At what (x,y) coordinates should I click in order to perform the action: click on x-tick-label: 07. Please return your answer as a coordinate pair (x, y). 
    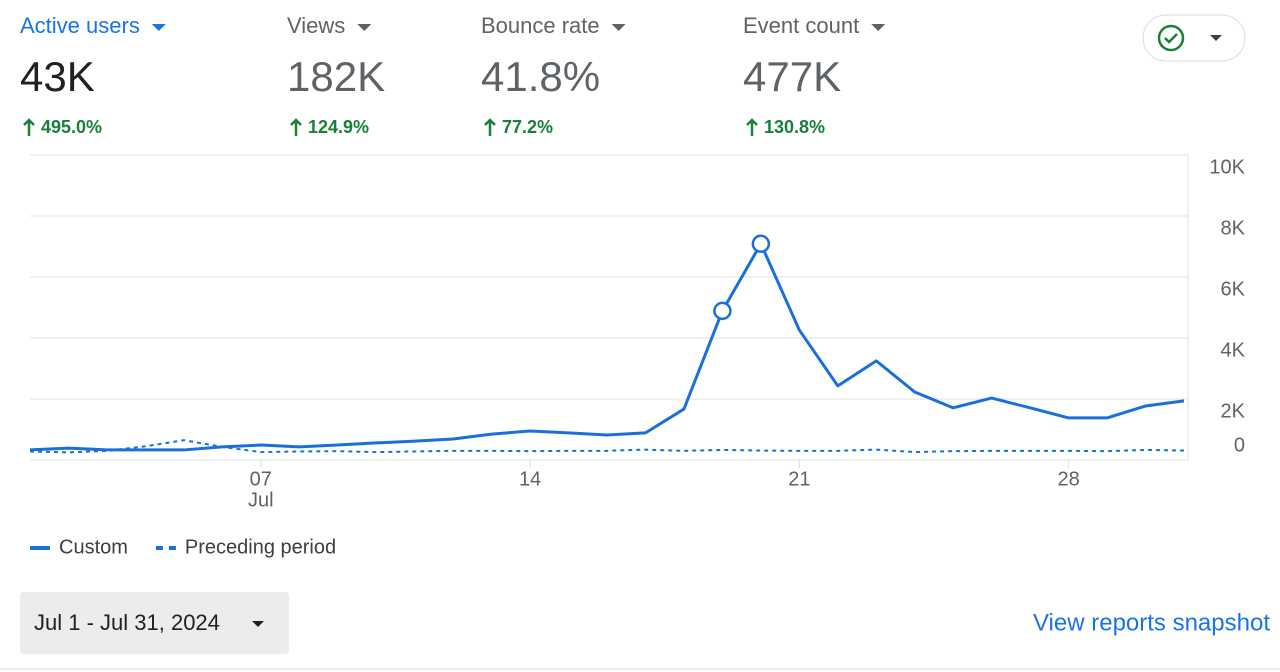
    Looking at the image, I should click on (261, 479).